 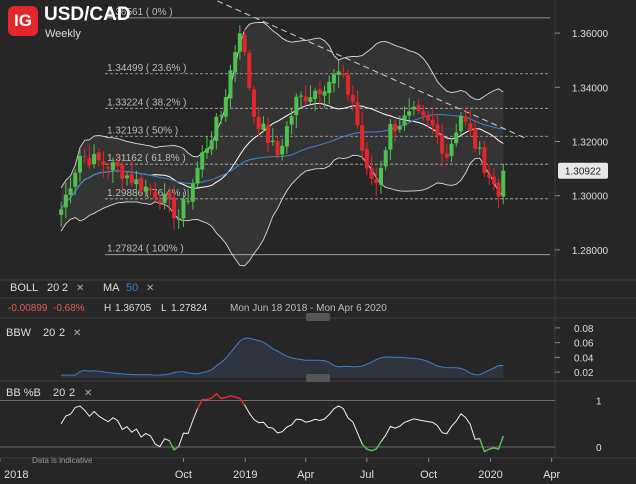 I want to click on bbw-area, so click(x=282, y=358).